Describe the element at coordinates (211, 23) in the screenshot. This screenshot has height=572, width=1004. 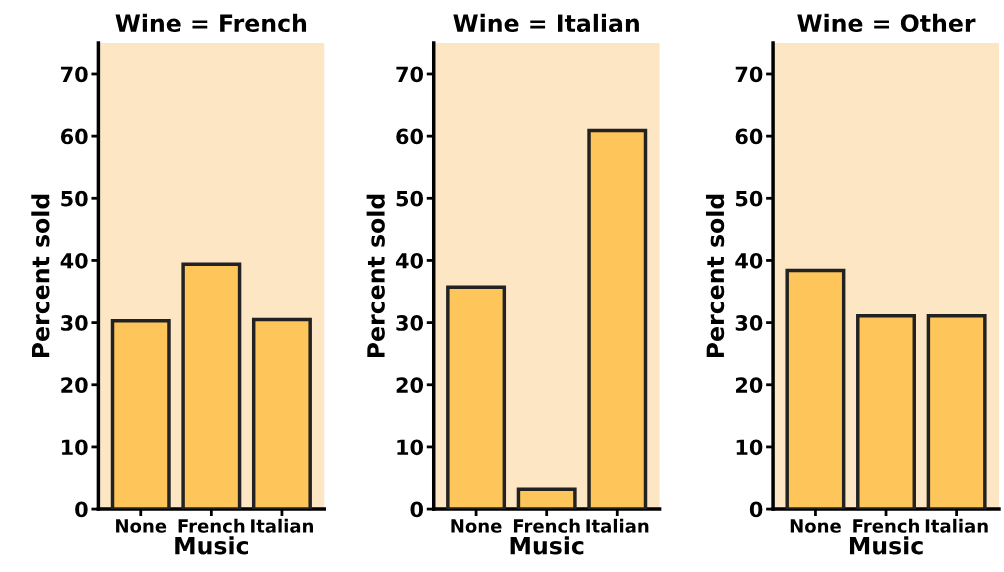
I see `chart-title: Wine = French` at that location.